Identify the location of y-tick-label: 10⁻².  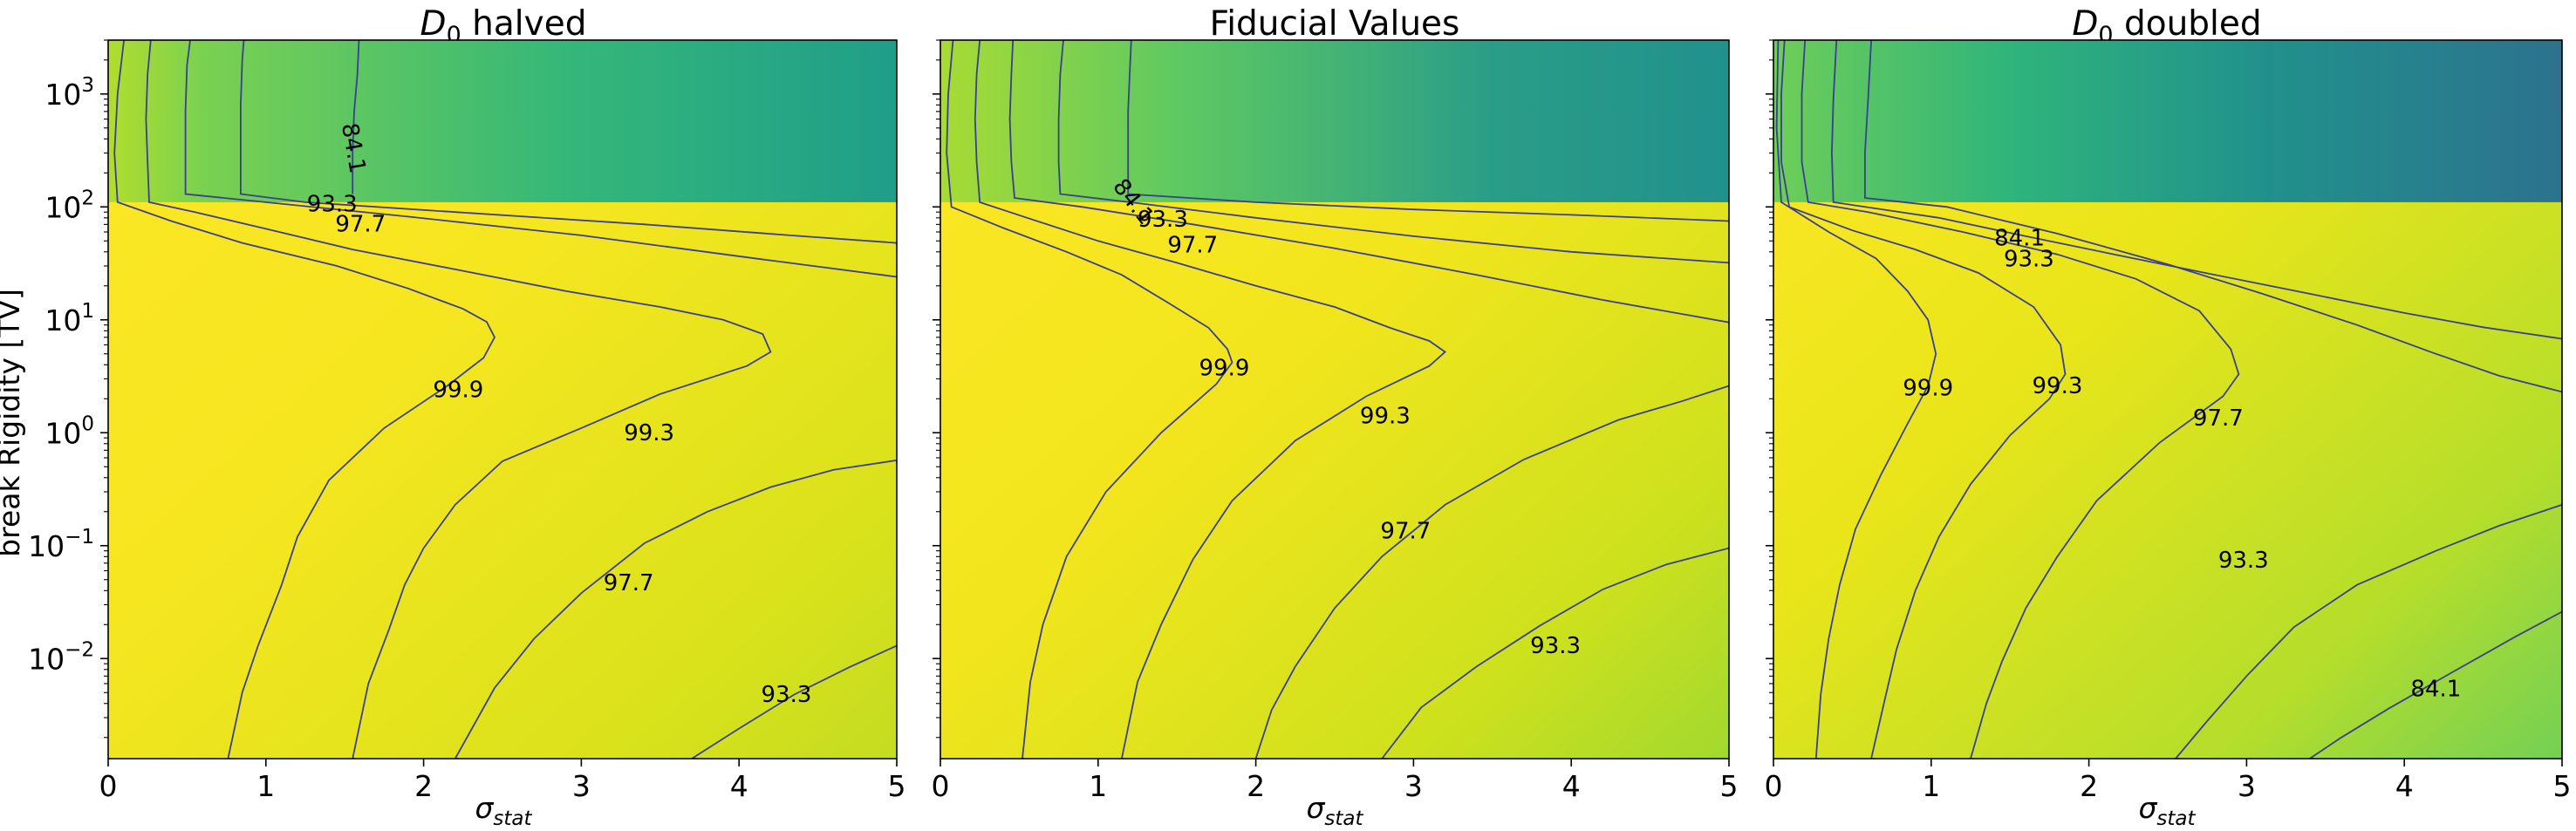
(61, 657).